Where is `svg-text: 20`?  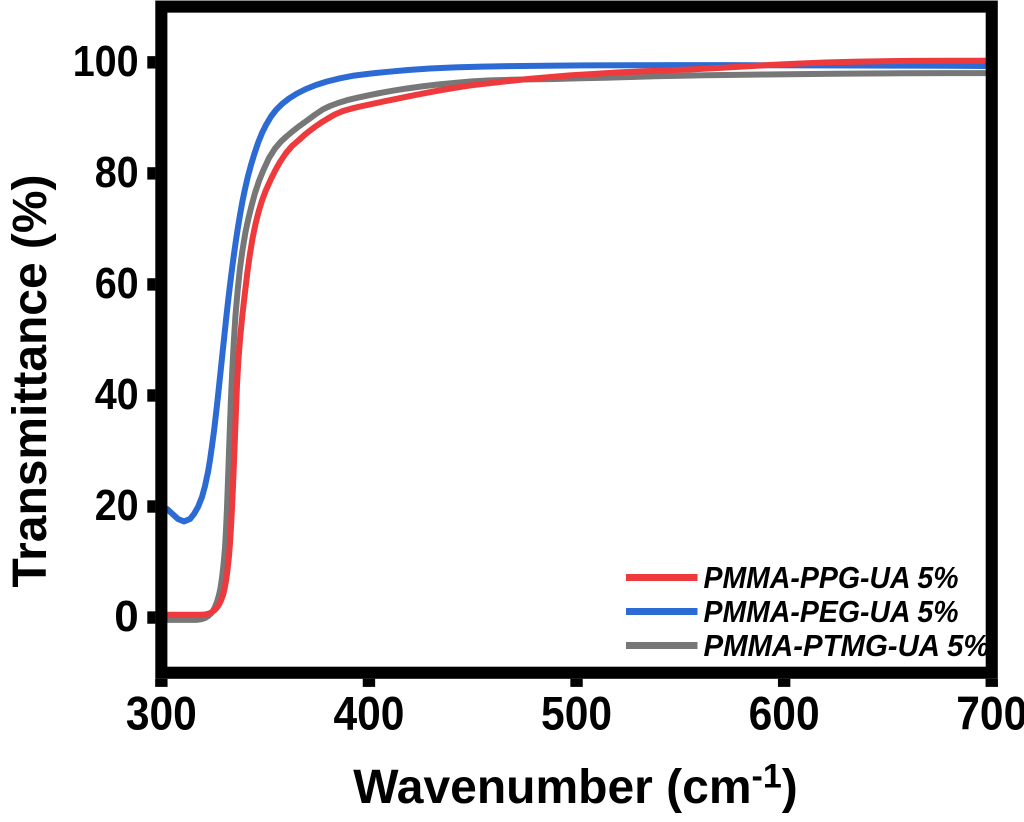 svg-text: 20 is located at coordinates (117, 505).